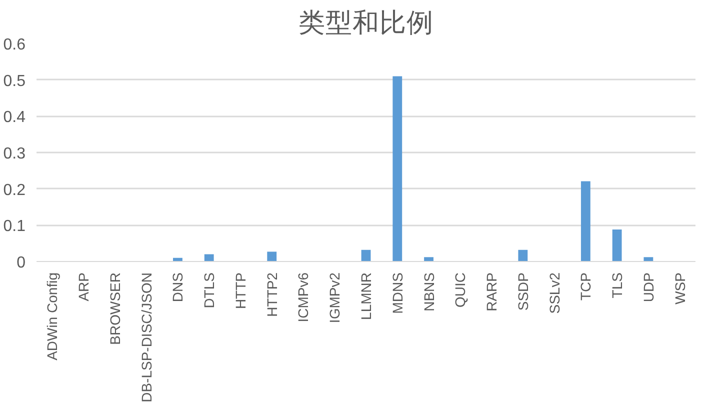  I want to click on x-tick-label: HTTP2, so click(272, 294).